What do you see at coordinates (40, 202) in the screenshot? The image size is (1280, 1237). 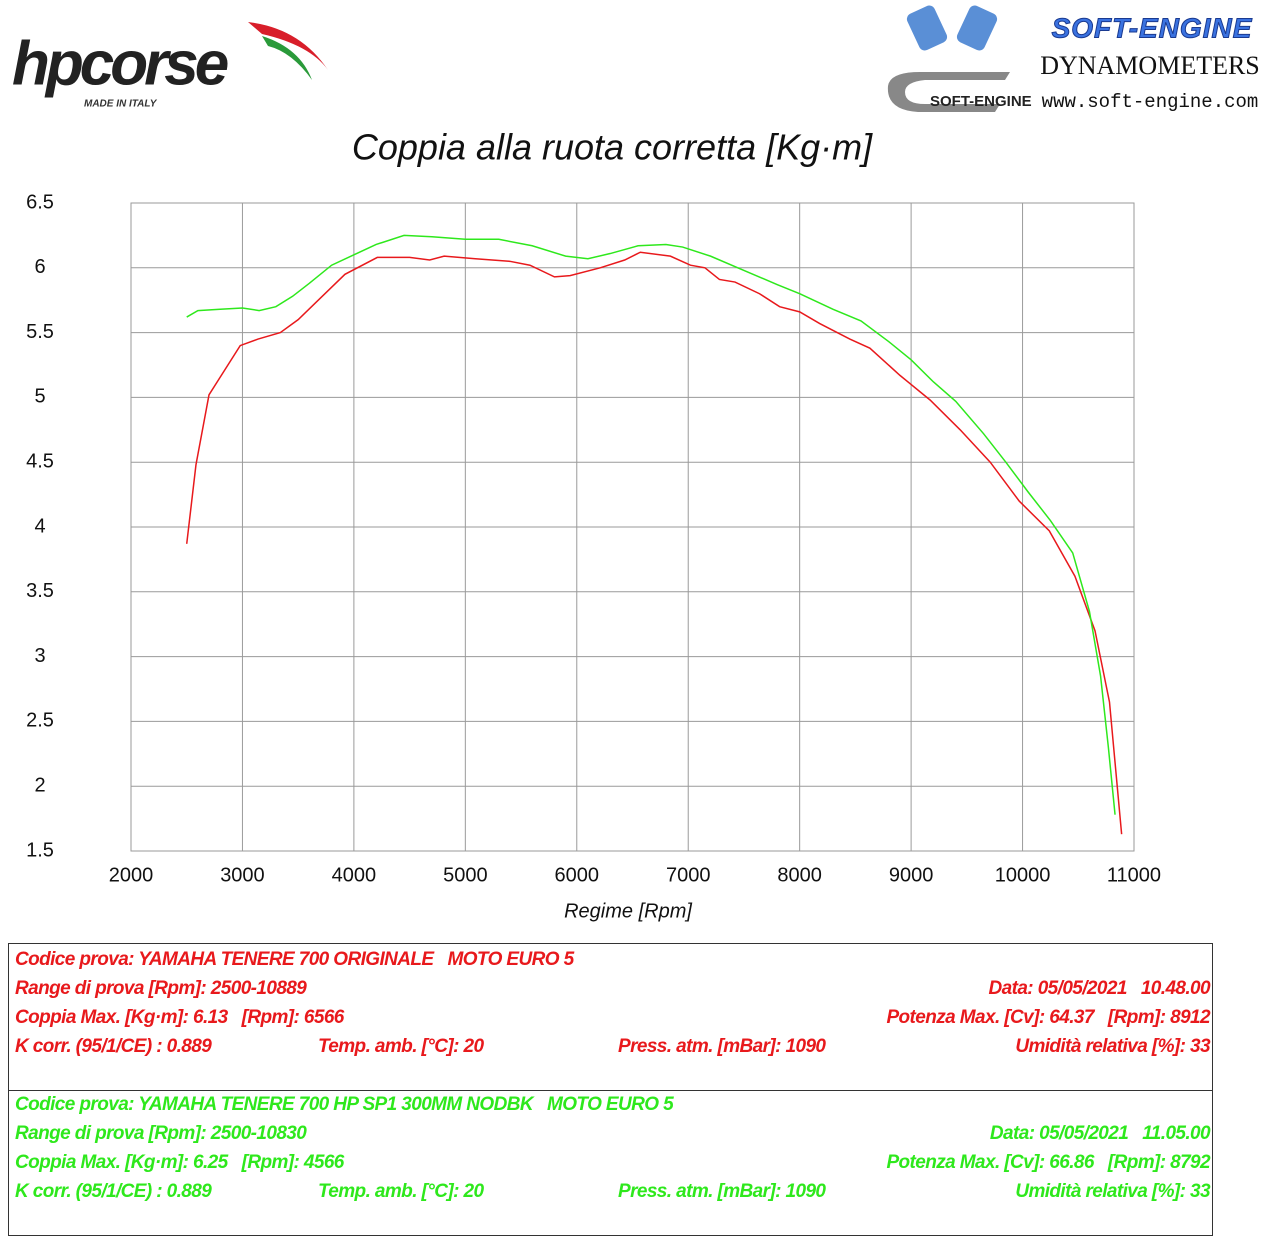 I see `y-tick-label: 6.5` at bounding box center [40, 202].